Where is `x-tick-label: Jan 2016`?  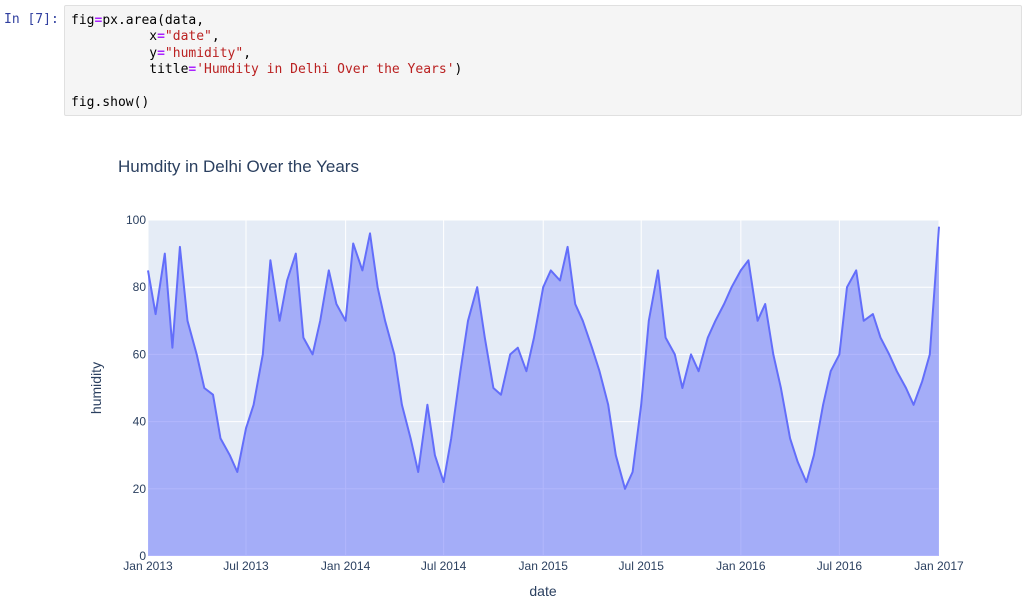
x-tick-label: Jan 2016 is located at coordinates (741, 566).